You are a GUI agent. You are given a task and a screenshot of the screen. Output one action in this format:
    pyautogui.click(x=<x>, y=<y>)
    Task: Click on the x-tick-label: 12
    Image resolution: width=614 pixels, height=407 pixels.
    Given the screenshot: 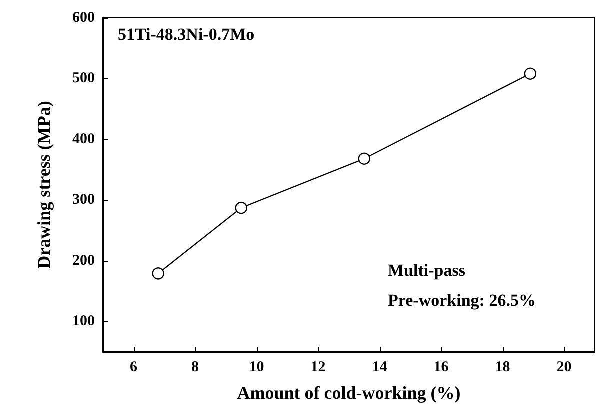 What is the action you would take?
    pyautogui.click(x=318, y=368)
    